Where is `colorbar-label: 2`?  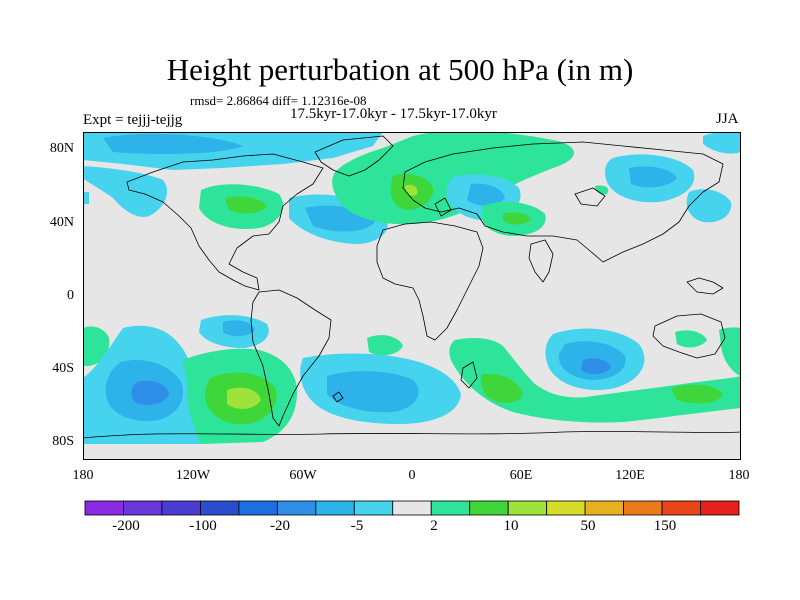 colorbar-label: 2 is located at coordinates (434, 526).